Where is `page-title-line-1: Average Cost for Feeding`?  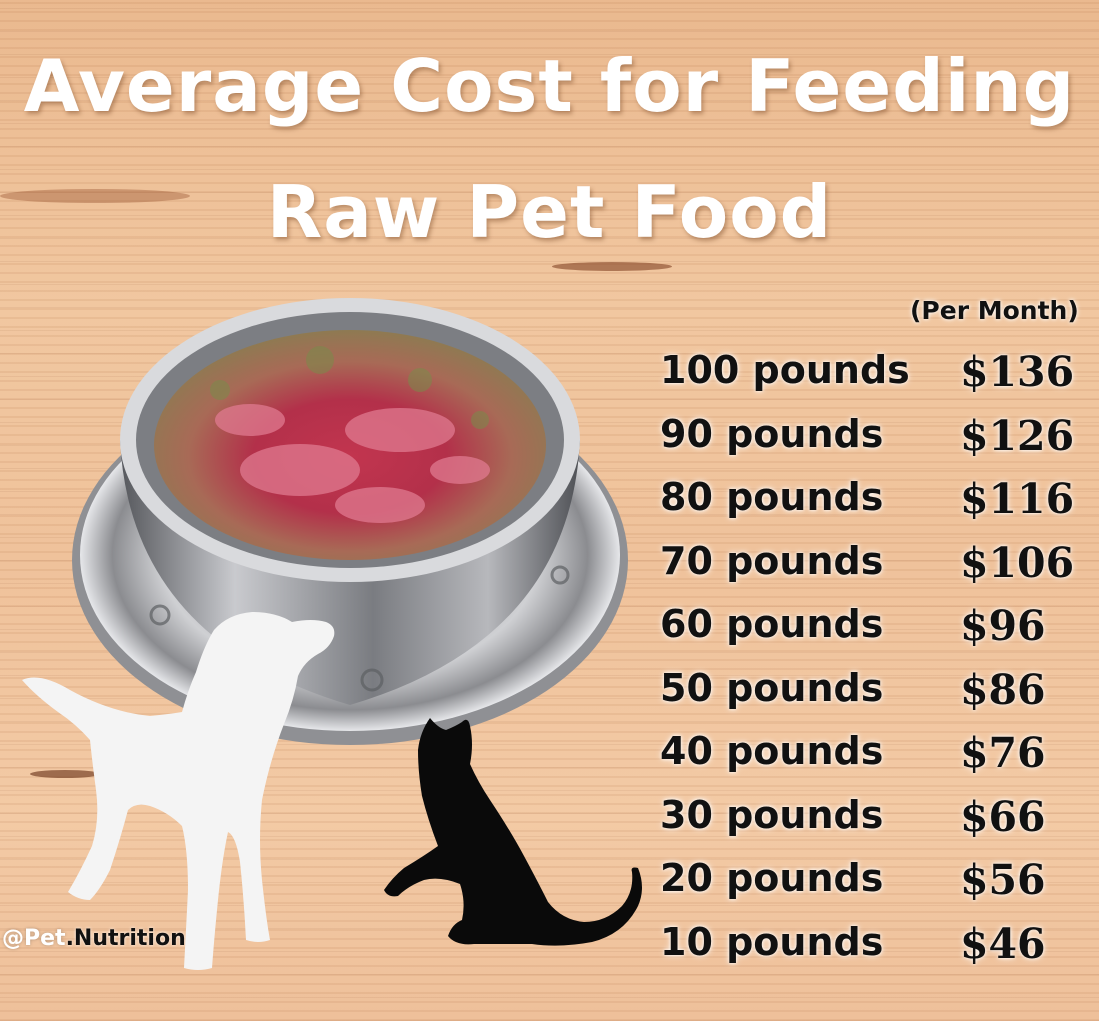 page-title-line-1: Average Cost for Feeding is located at coordinates (549, 86).